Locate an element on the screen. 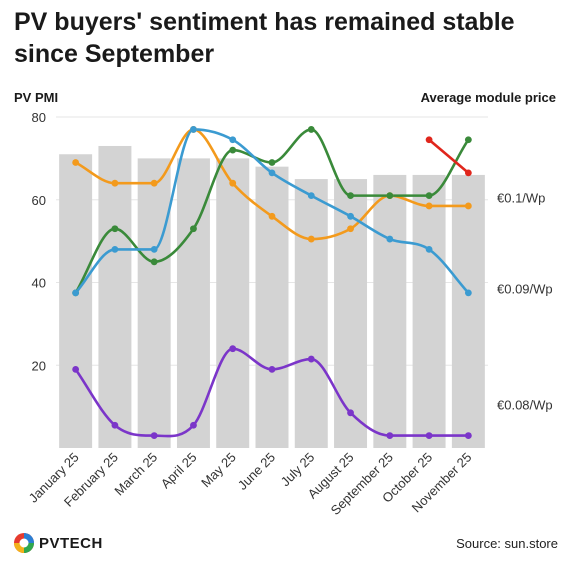 This screenshot has width=576, height=569. y-tick-label: 60 is located at coordinates (39, 200).